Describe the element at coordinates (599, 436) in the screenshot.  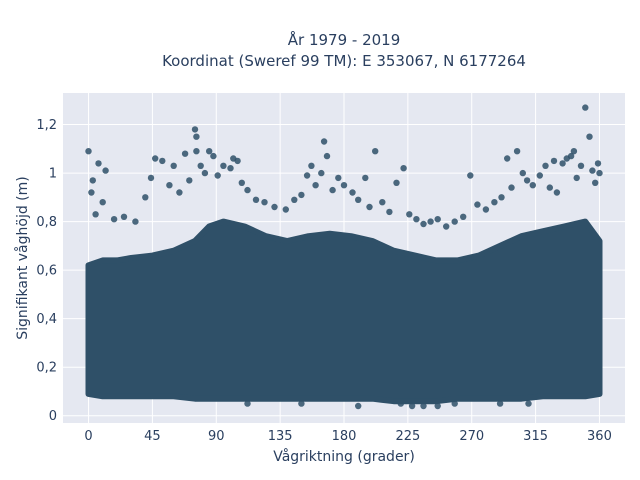
I see `x-tick-label: 360` at that location.